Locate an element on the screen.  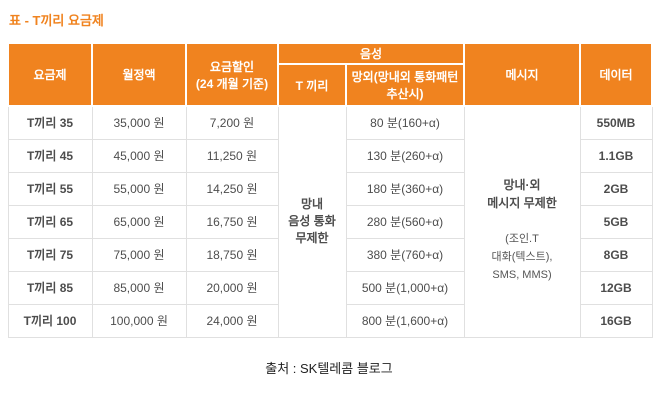
plan-cell: T끼리 85 is located at coordinates (50, 287).